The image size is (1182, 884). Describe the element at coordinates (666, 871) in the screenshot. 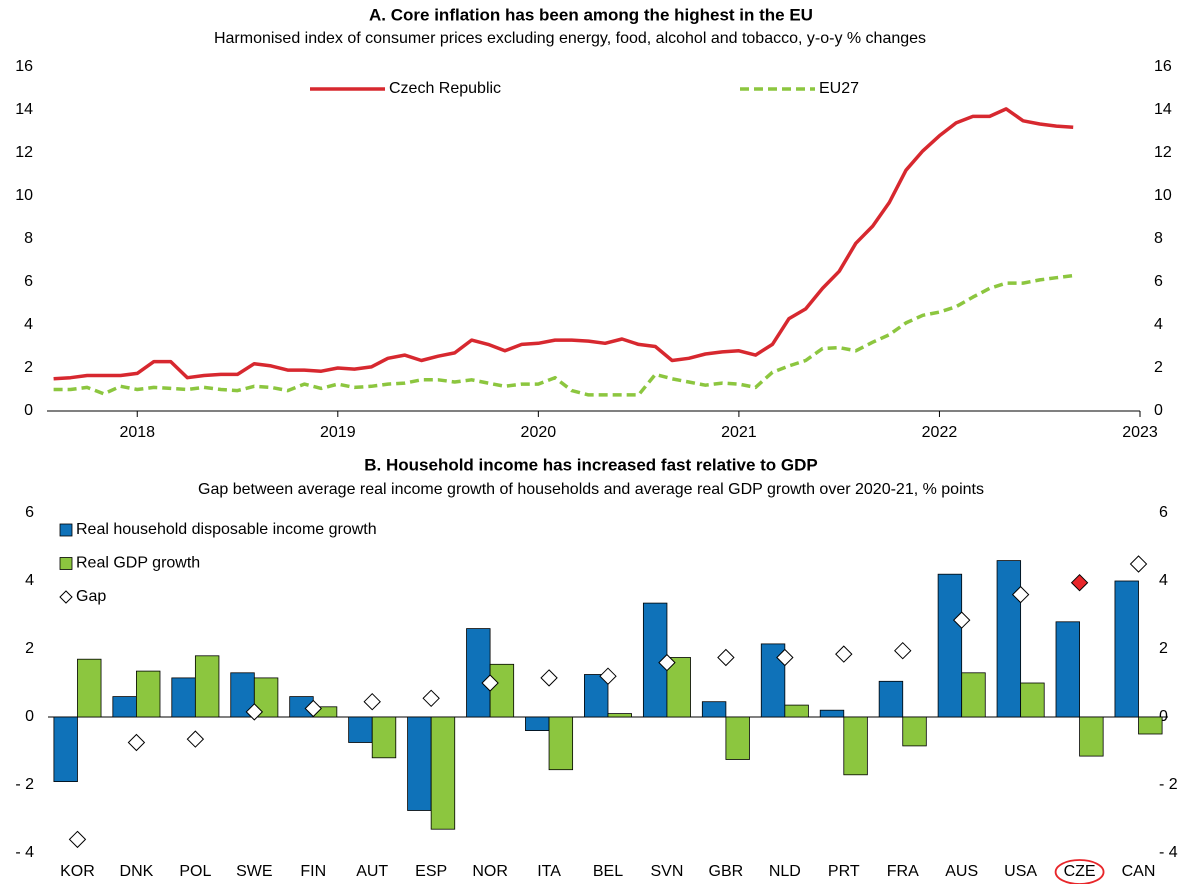

I see `x-tick-label: SVN` at that location.